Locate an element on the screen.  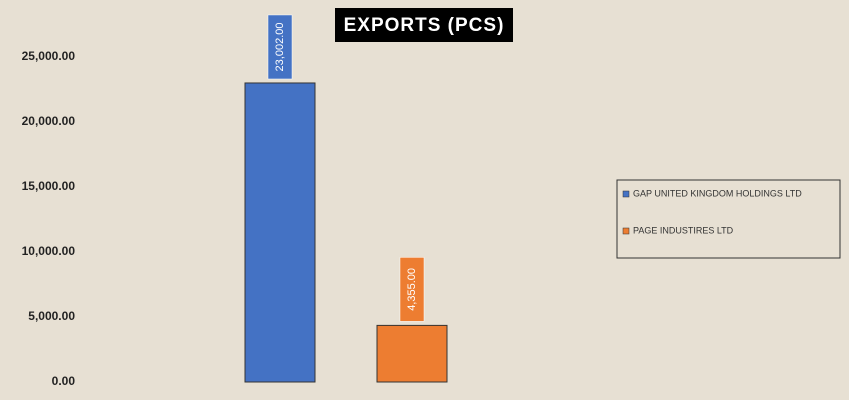
legend-label: PAGE INDUSTIRES LTD is located at coordinates (683, 230).